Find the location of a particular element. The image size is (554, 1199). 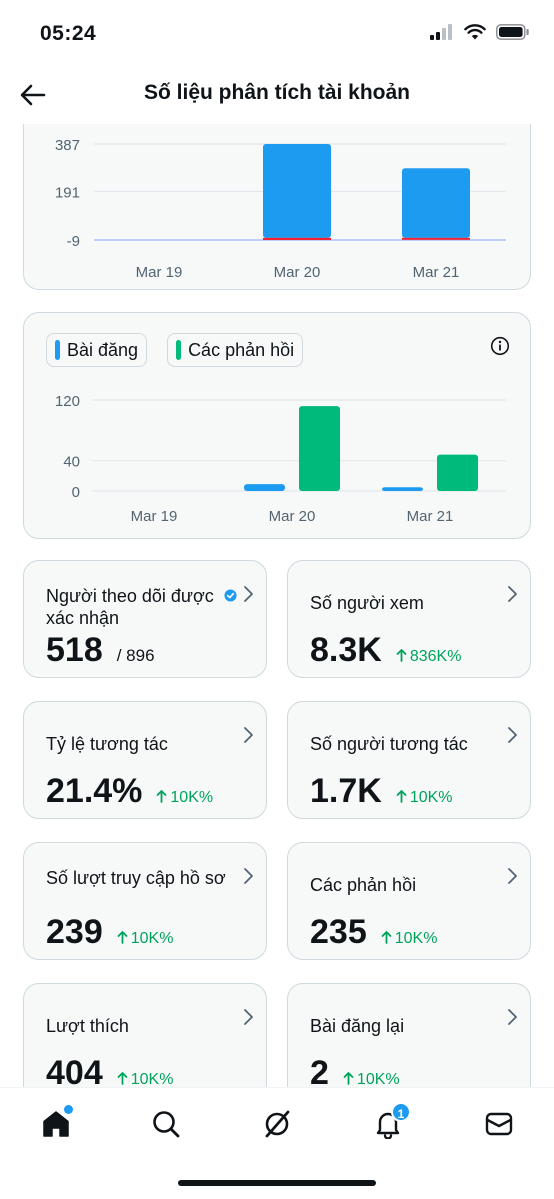

legend-swatch-posts is located at coordinates (57, 350).